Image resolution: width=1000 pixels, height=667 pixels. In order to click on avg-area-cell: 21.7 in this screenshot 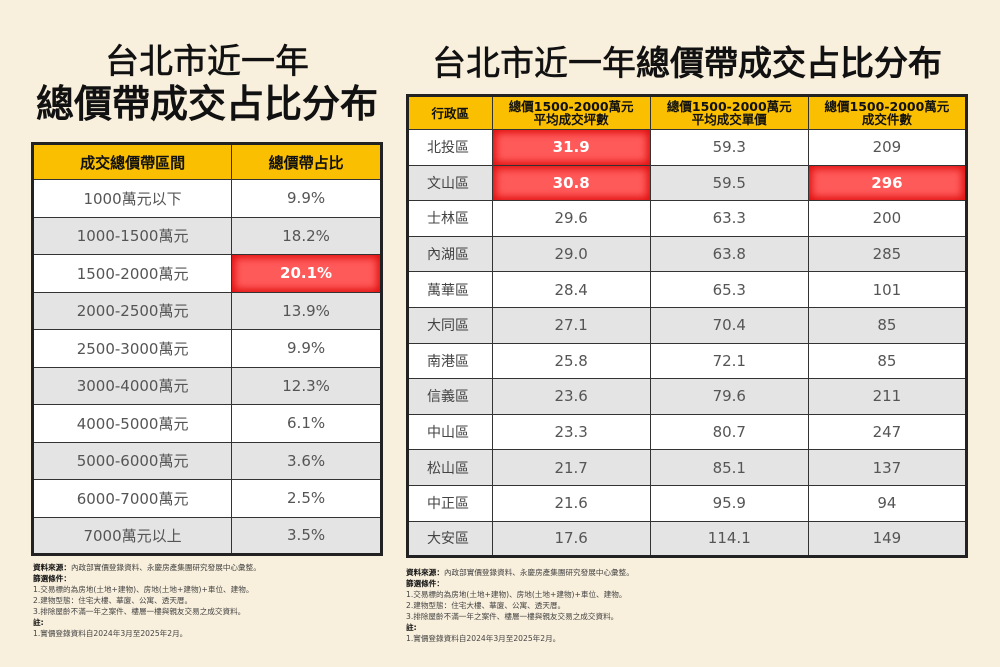, I will do `click(571, 467)`.